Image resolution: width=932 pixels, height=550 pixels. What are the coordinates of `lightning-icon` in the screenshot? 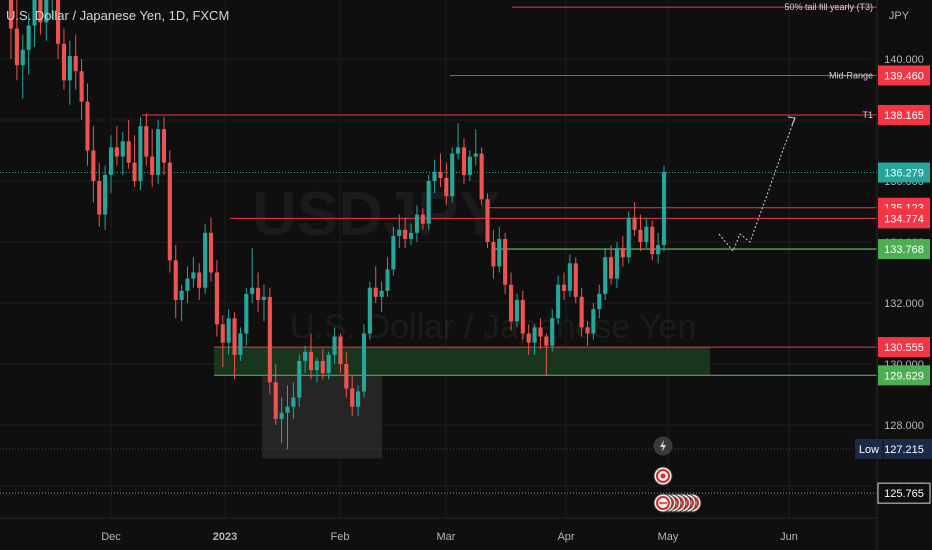 It's located at (663, 446).